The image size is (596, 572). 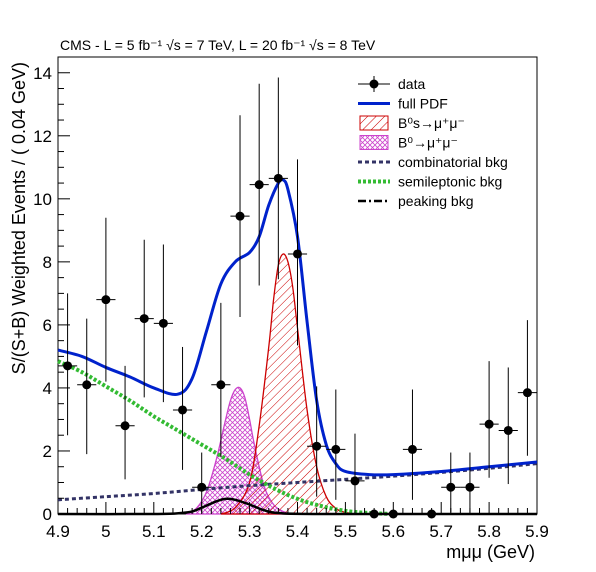 What do you see at coordinates (490, 552) in the screenshot?
I see `x-axis-label: mμμ (GeV)` at bounding box center [490, 552].